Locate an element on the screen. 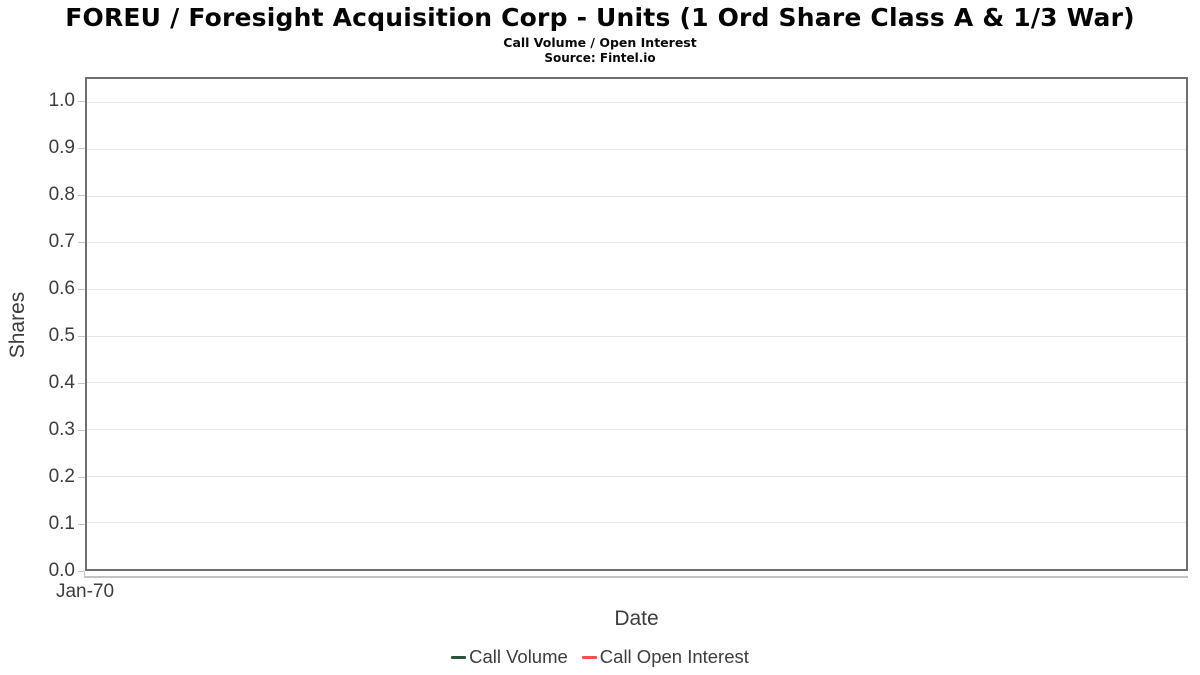 The width and height of the screenshot is (1200, 675). legend-label-call-open-interest: Call Open Interest is located at coordinates (674, 656).